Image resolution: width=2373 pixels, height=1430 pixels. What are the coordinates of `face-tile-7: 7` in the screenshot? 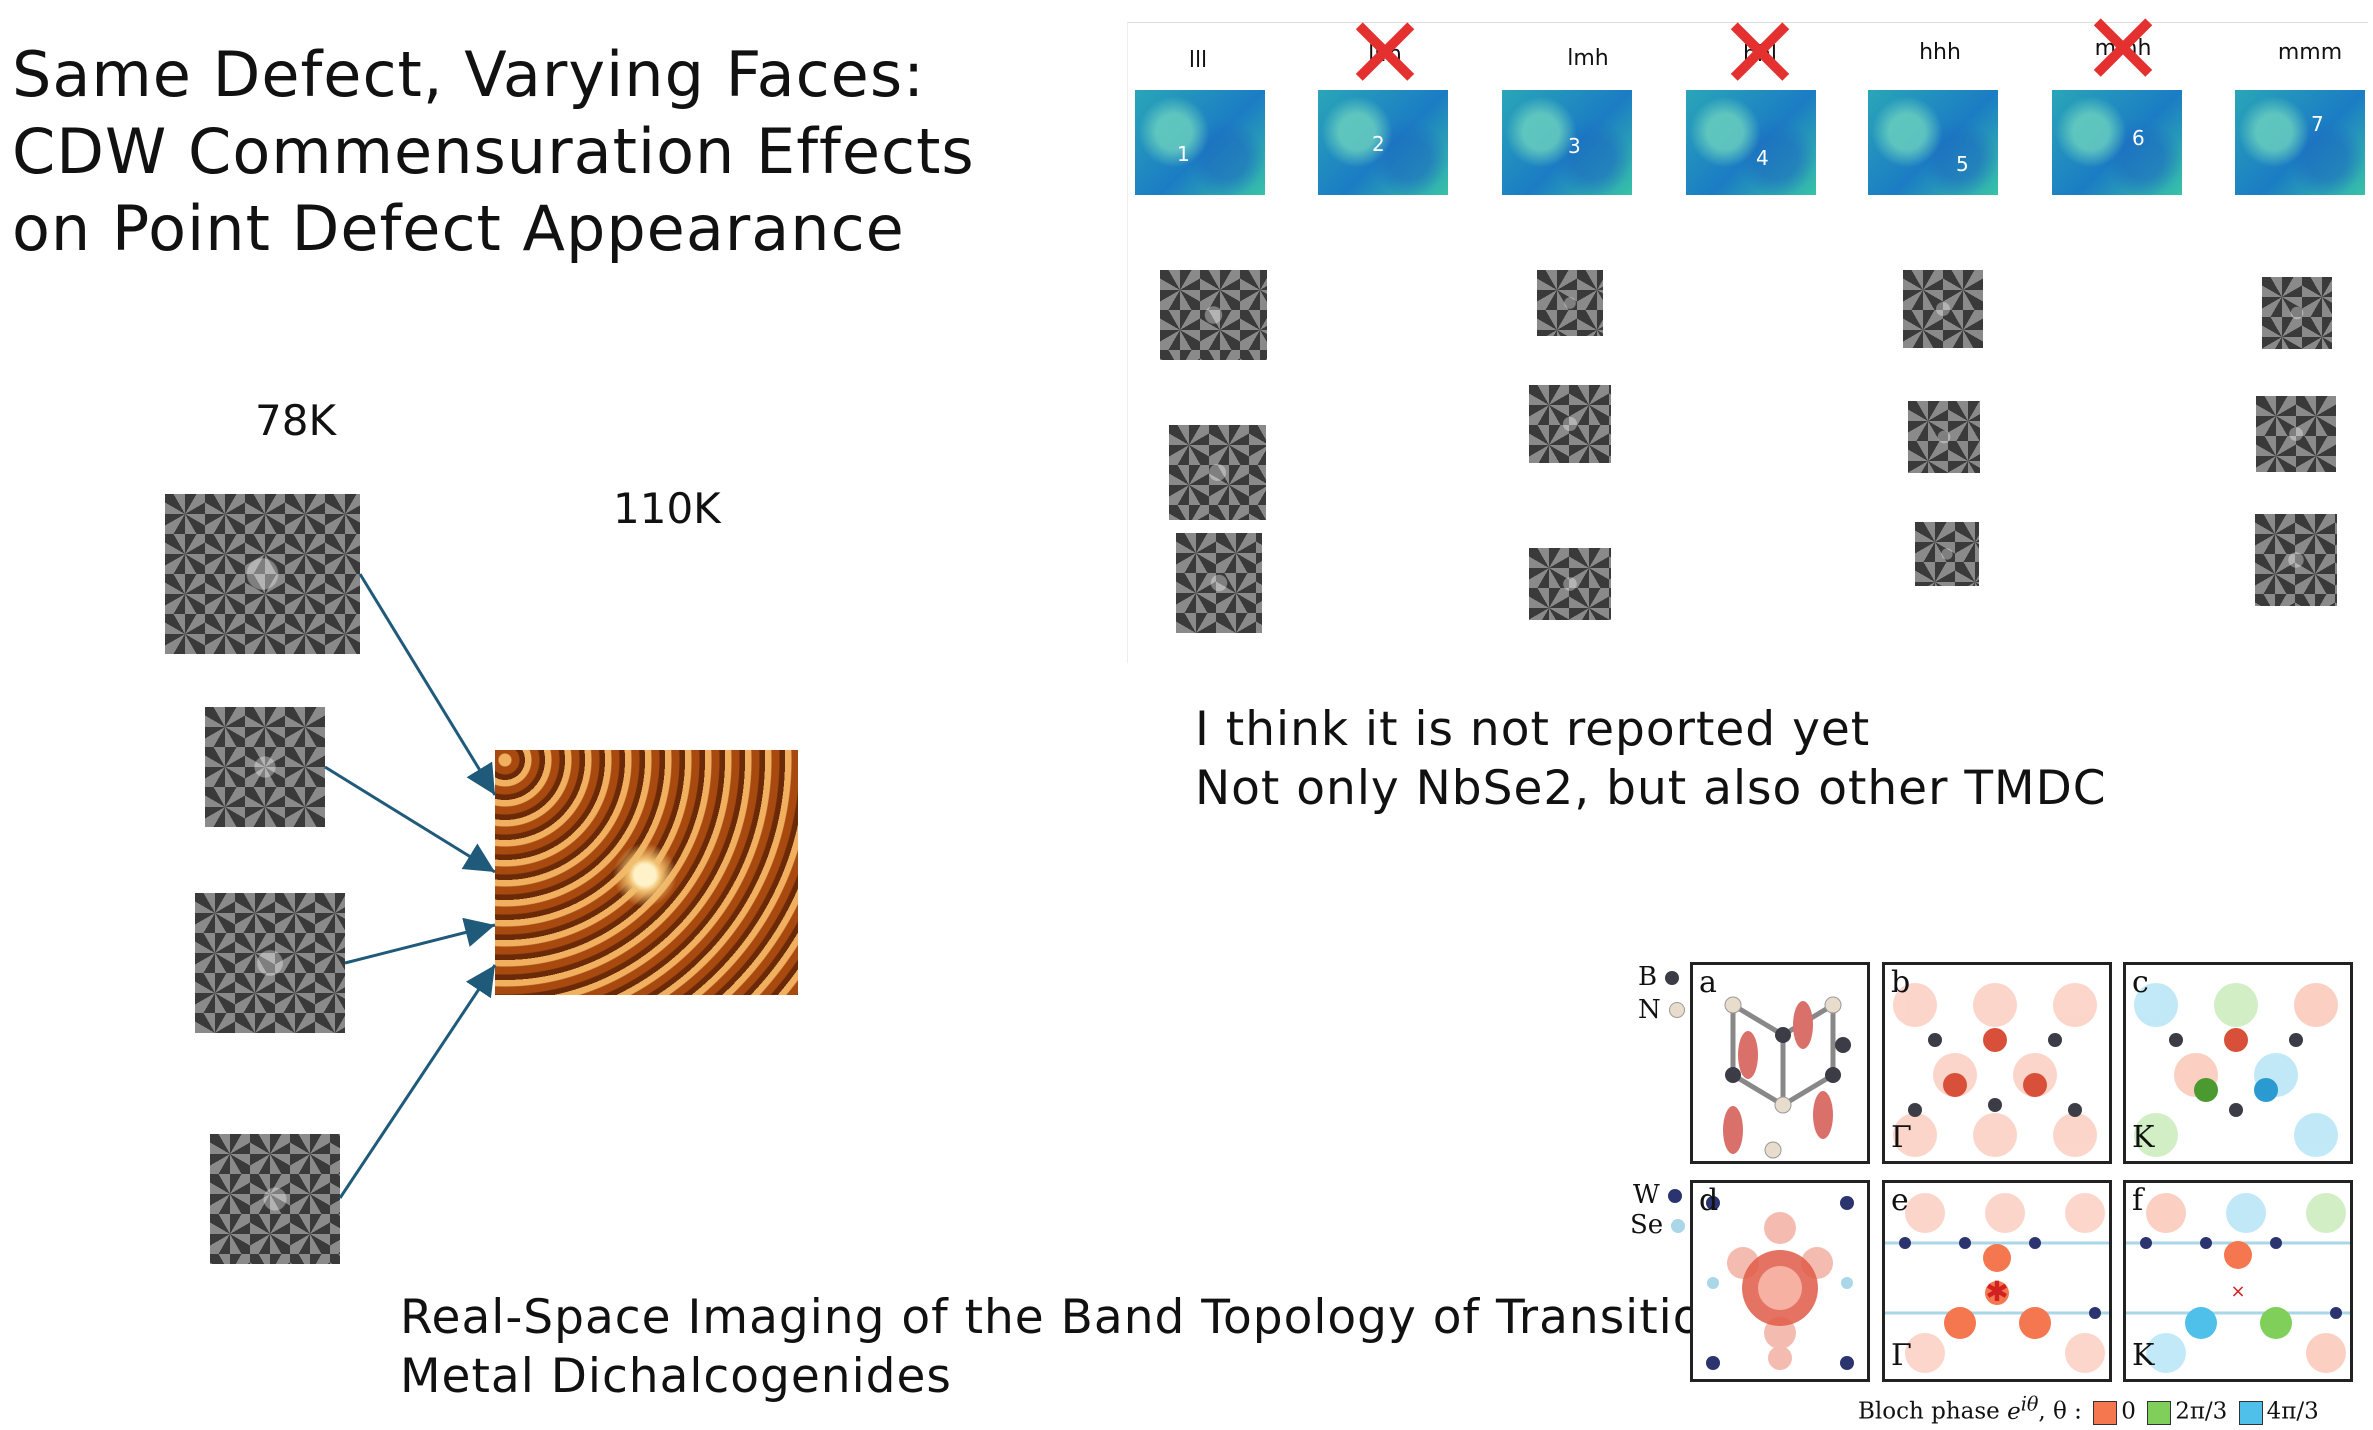 It's located at (2300, 142).